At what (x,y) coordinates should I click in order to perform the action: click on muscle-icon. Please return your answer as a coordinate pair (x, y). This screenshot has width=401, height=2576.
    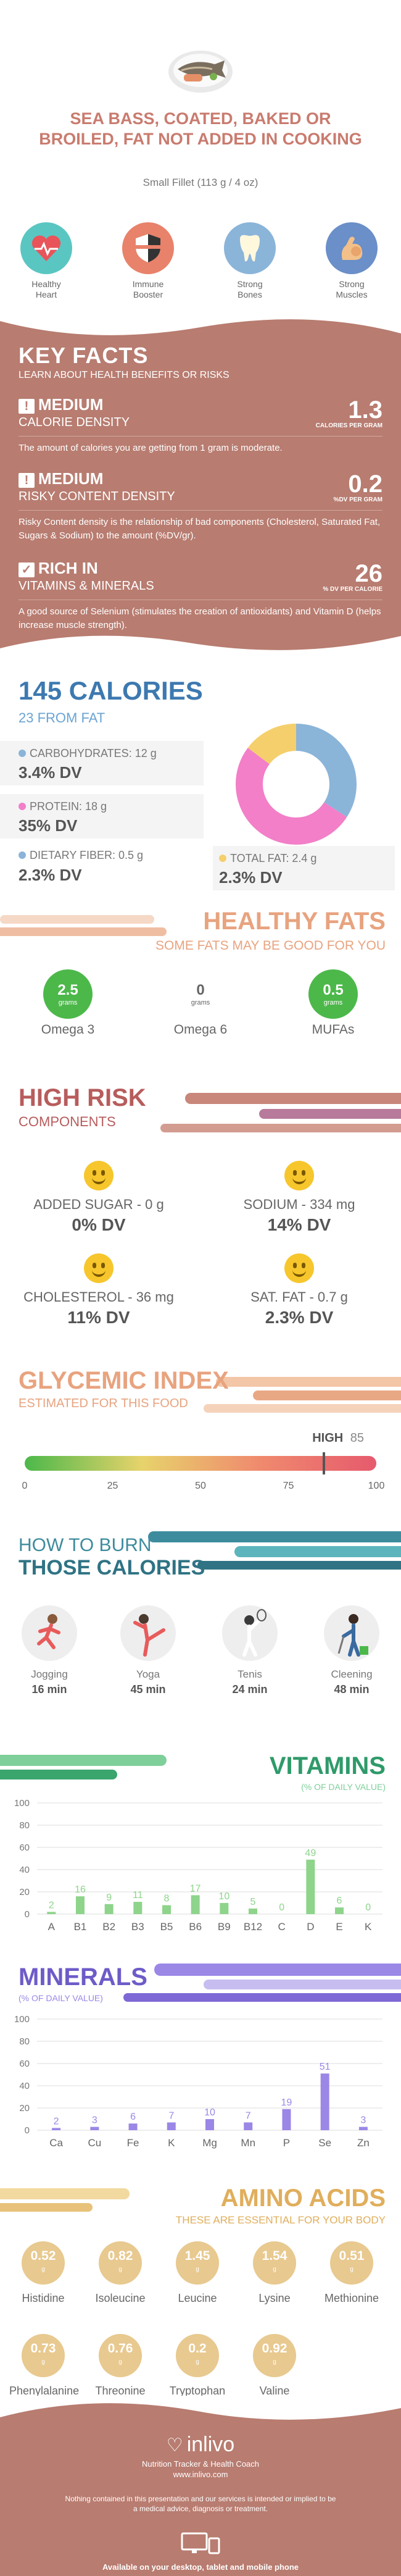
    Looking at the image, I should click on (352, 248).